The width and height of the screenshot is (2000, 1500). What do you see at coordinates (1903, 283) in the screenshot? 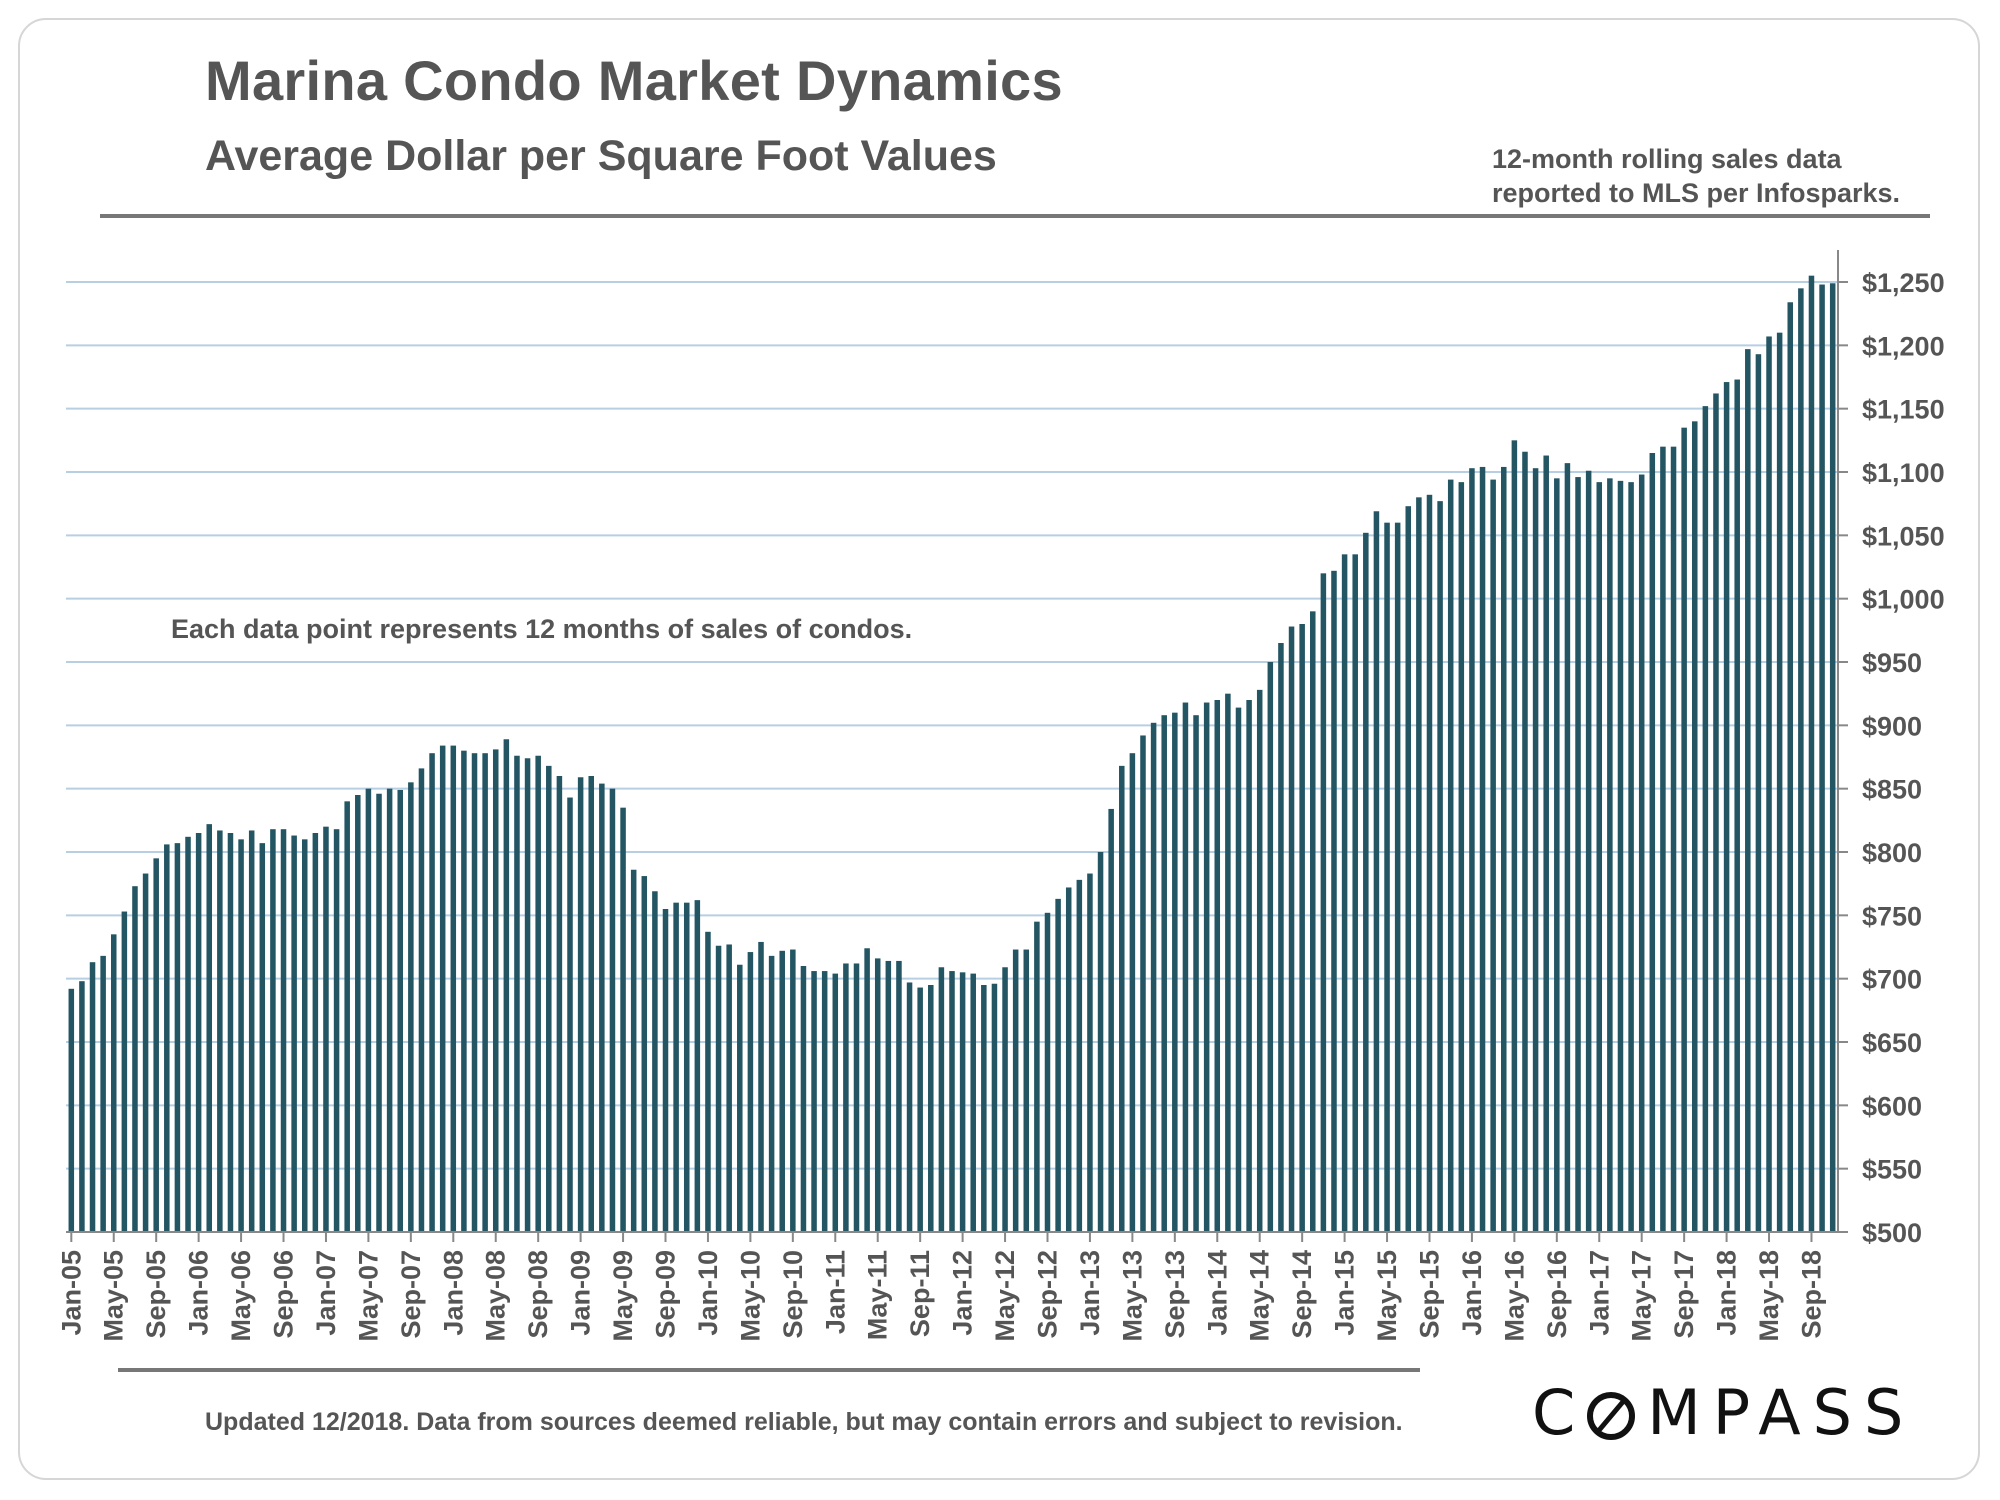
I see `y-tick-label: $1,250` at bounding box center [1903, 283].